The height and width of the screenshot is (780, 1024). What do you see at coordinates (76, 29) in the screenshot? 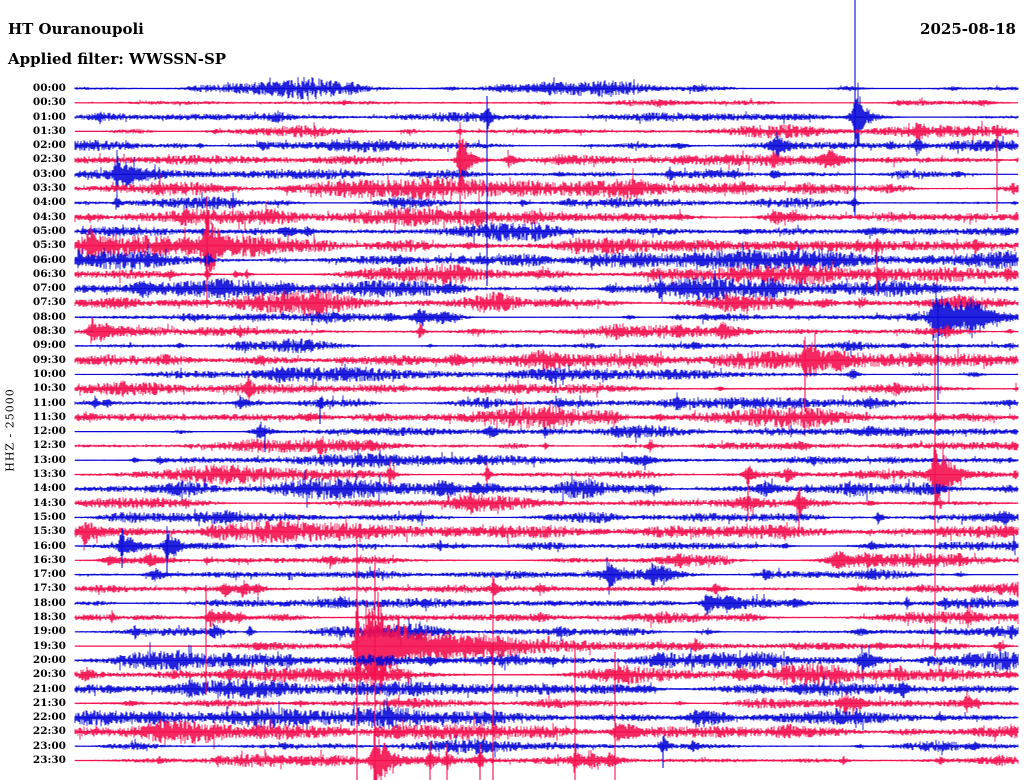
I see `station-title: HT Ouranoupoli` at bounding box center [76, 29].